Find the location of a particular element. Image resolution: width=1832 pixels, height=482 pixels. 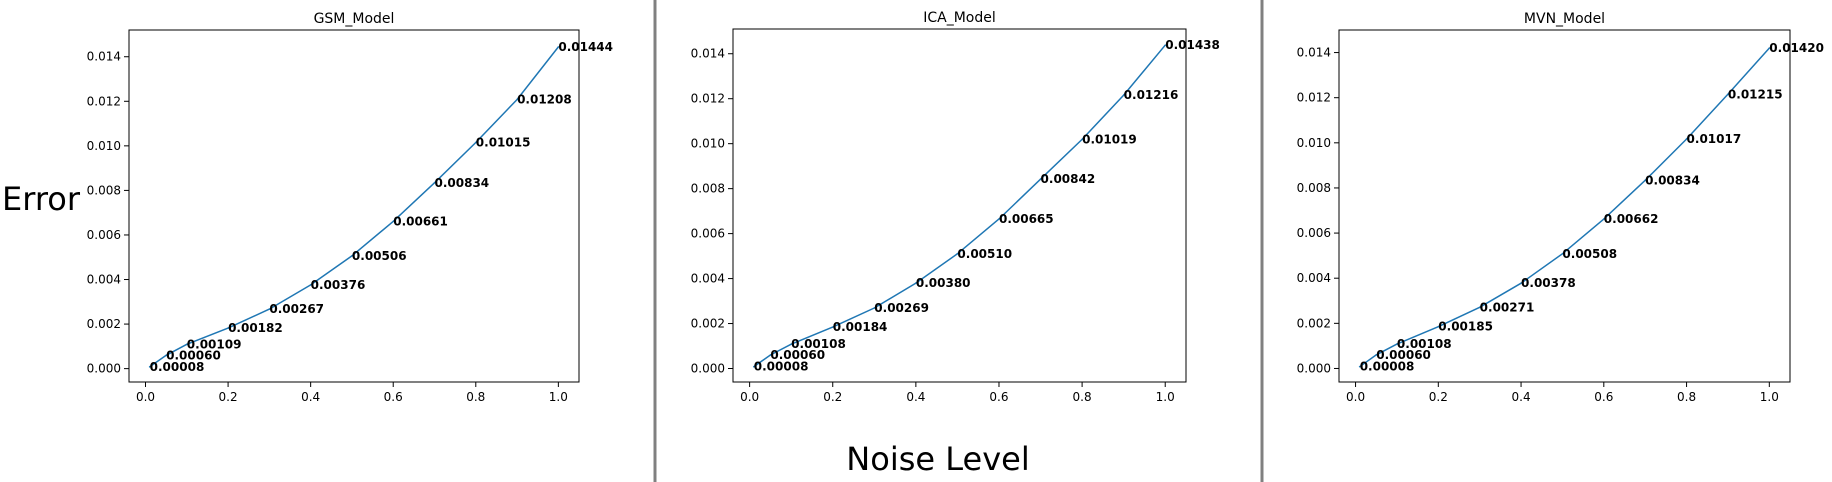

data-label: 0.01444 is located at coordinates (585, 47).